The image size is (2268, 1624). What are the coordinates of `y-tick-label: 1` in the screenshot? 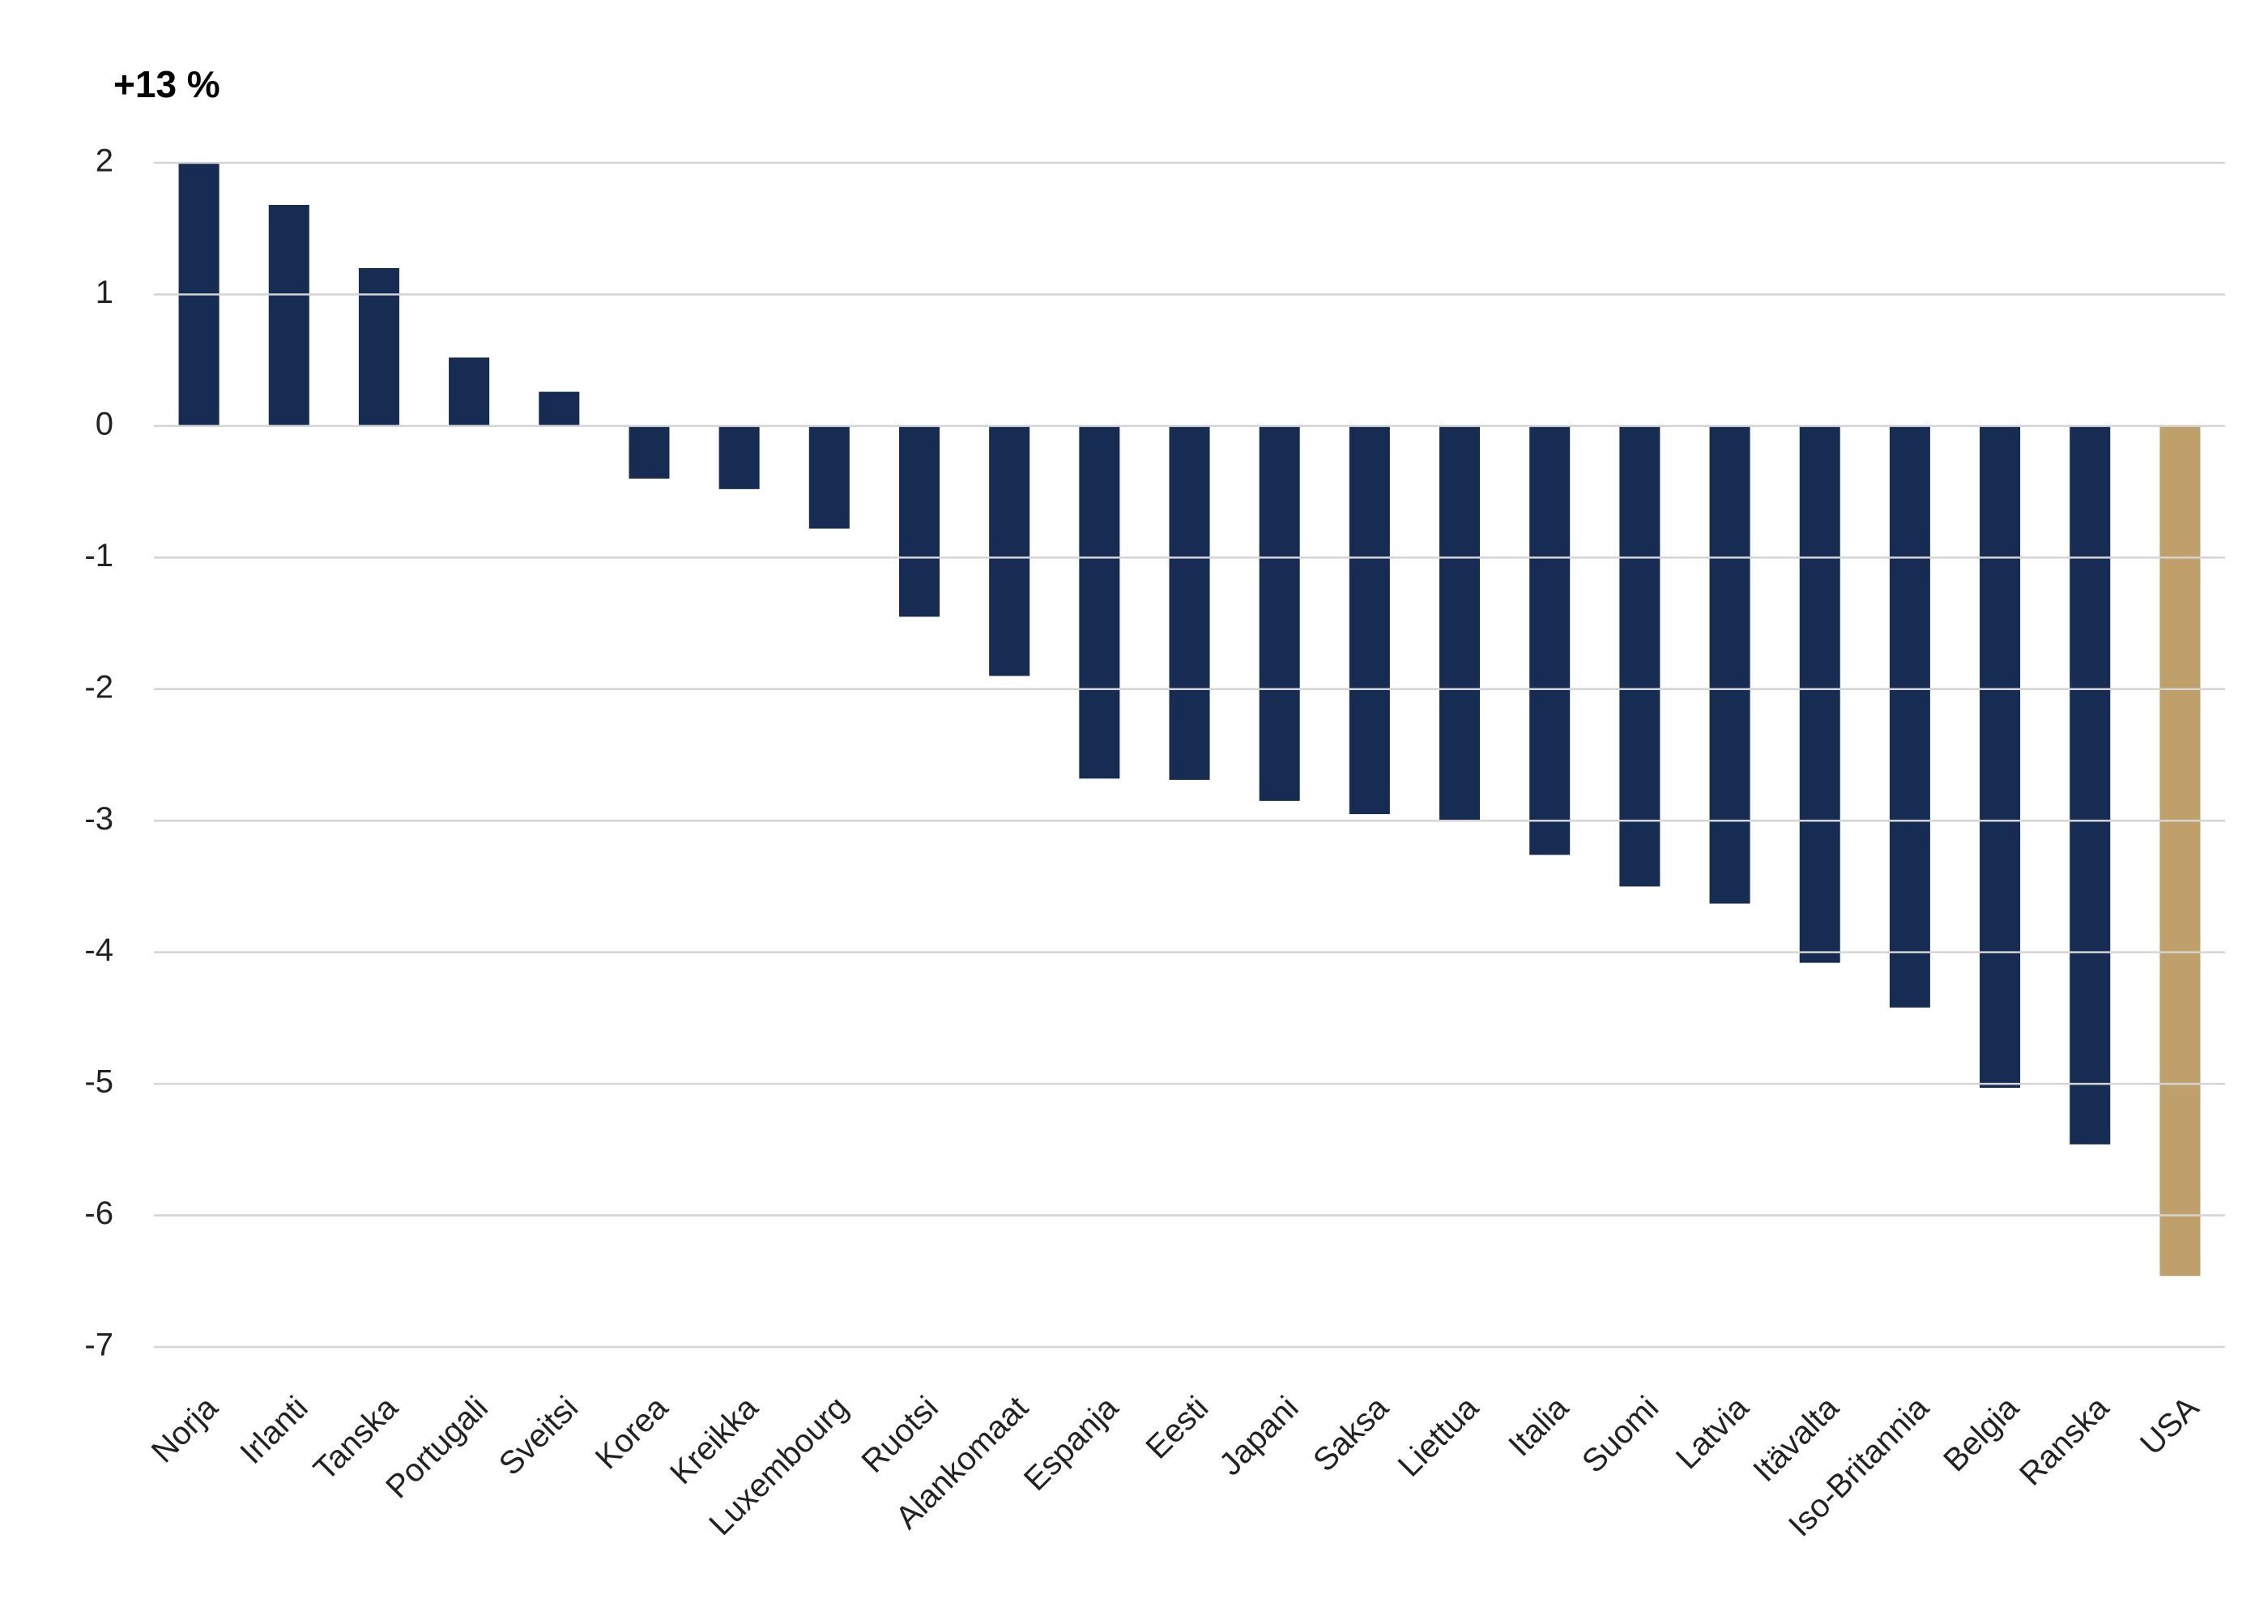 It's located at (104, 292).